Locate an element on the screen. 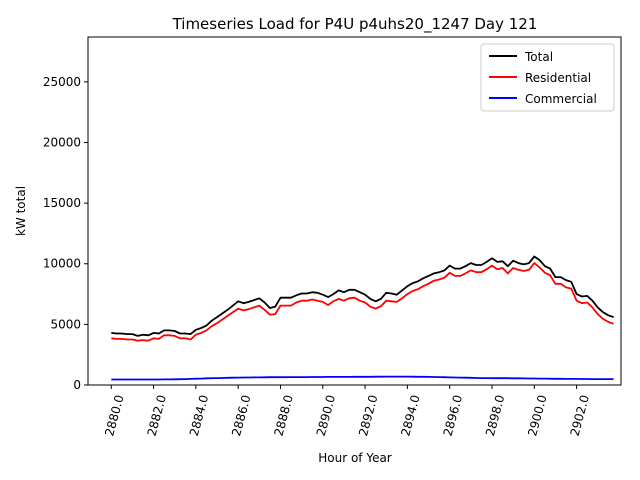  x-tick-label: 2880.0 is located at coordinates (114, 415).